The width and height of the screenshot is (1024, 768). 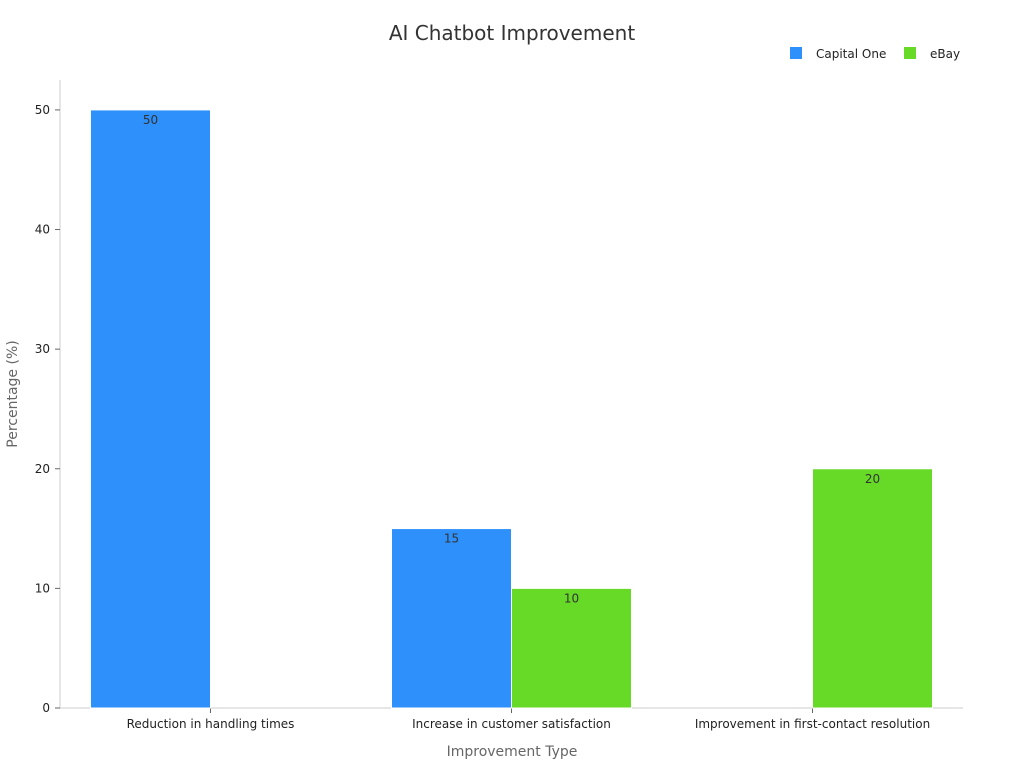 What do you see at coordinates (42, 110) in the screenshot?
I see `y-tick-label: 50` at bounding box center [42, 110].